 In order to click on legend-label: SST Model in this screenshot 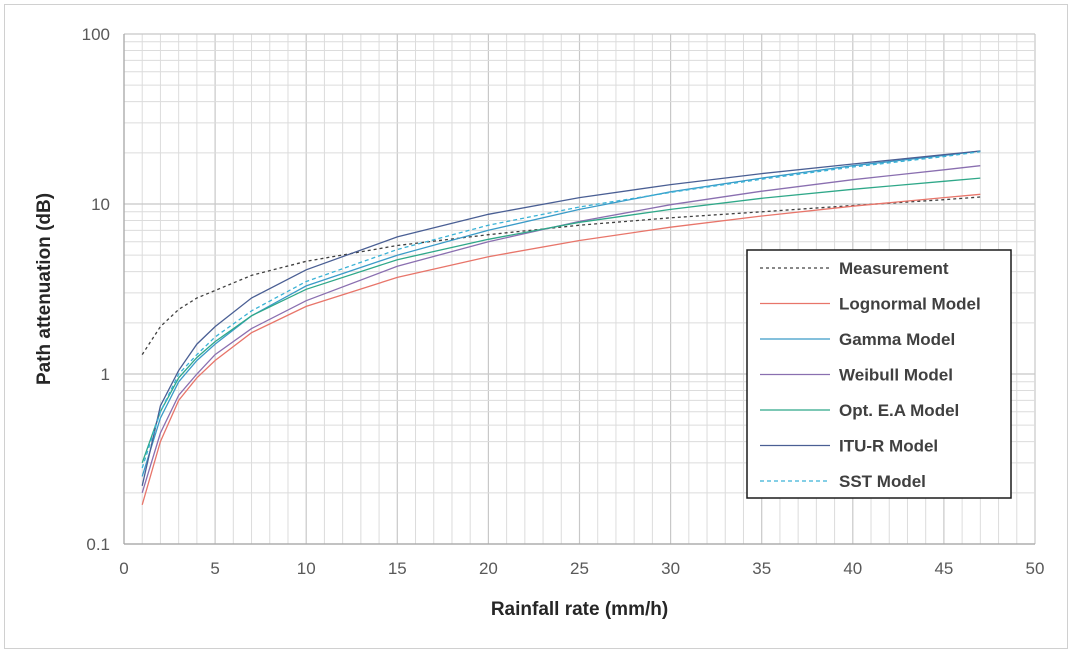, I will do `click(882, 481)`.